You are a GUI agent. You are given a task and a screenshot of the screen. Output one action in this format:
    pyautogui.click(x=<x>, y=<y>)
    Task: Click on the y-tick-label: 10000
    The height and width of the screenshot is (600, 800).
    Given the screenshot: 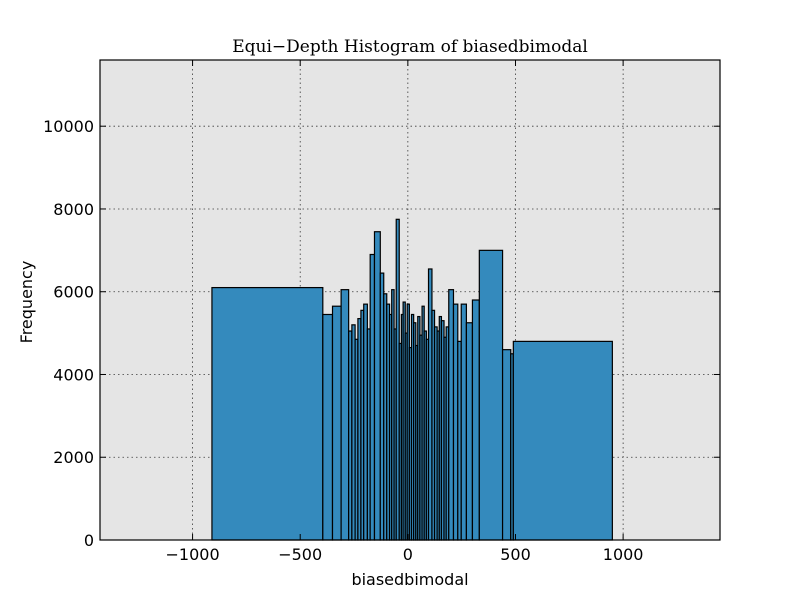 What is the action you would take?
    pyautogui.click(x=68, y=126)
    